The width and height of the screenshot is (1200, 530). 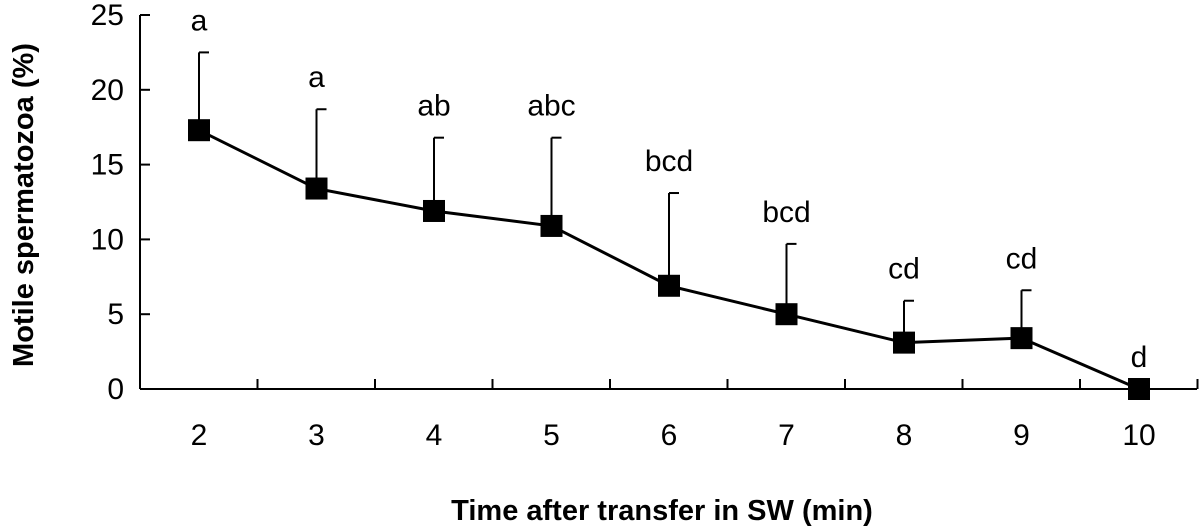 I want to click on x-tick-label: 4, so click(x=434, y=435).